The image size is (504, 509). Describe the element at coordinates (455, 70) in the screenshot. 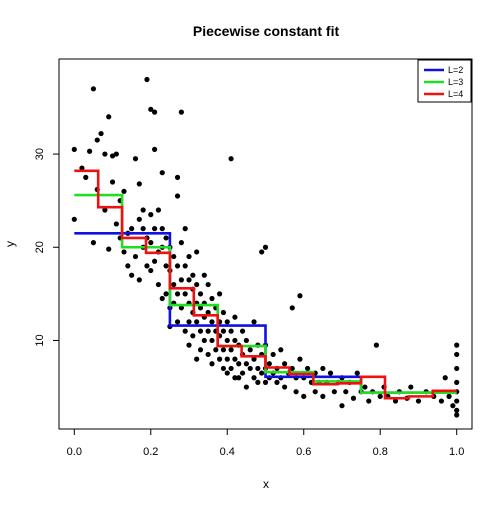

I see `legend-label: L=2` at that location.